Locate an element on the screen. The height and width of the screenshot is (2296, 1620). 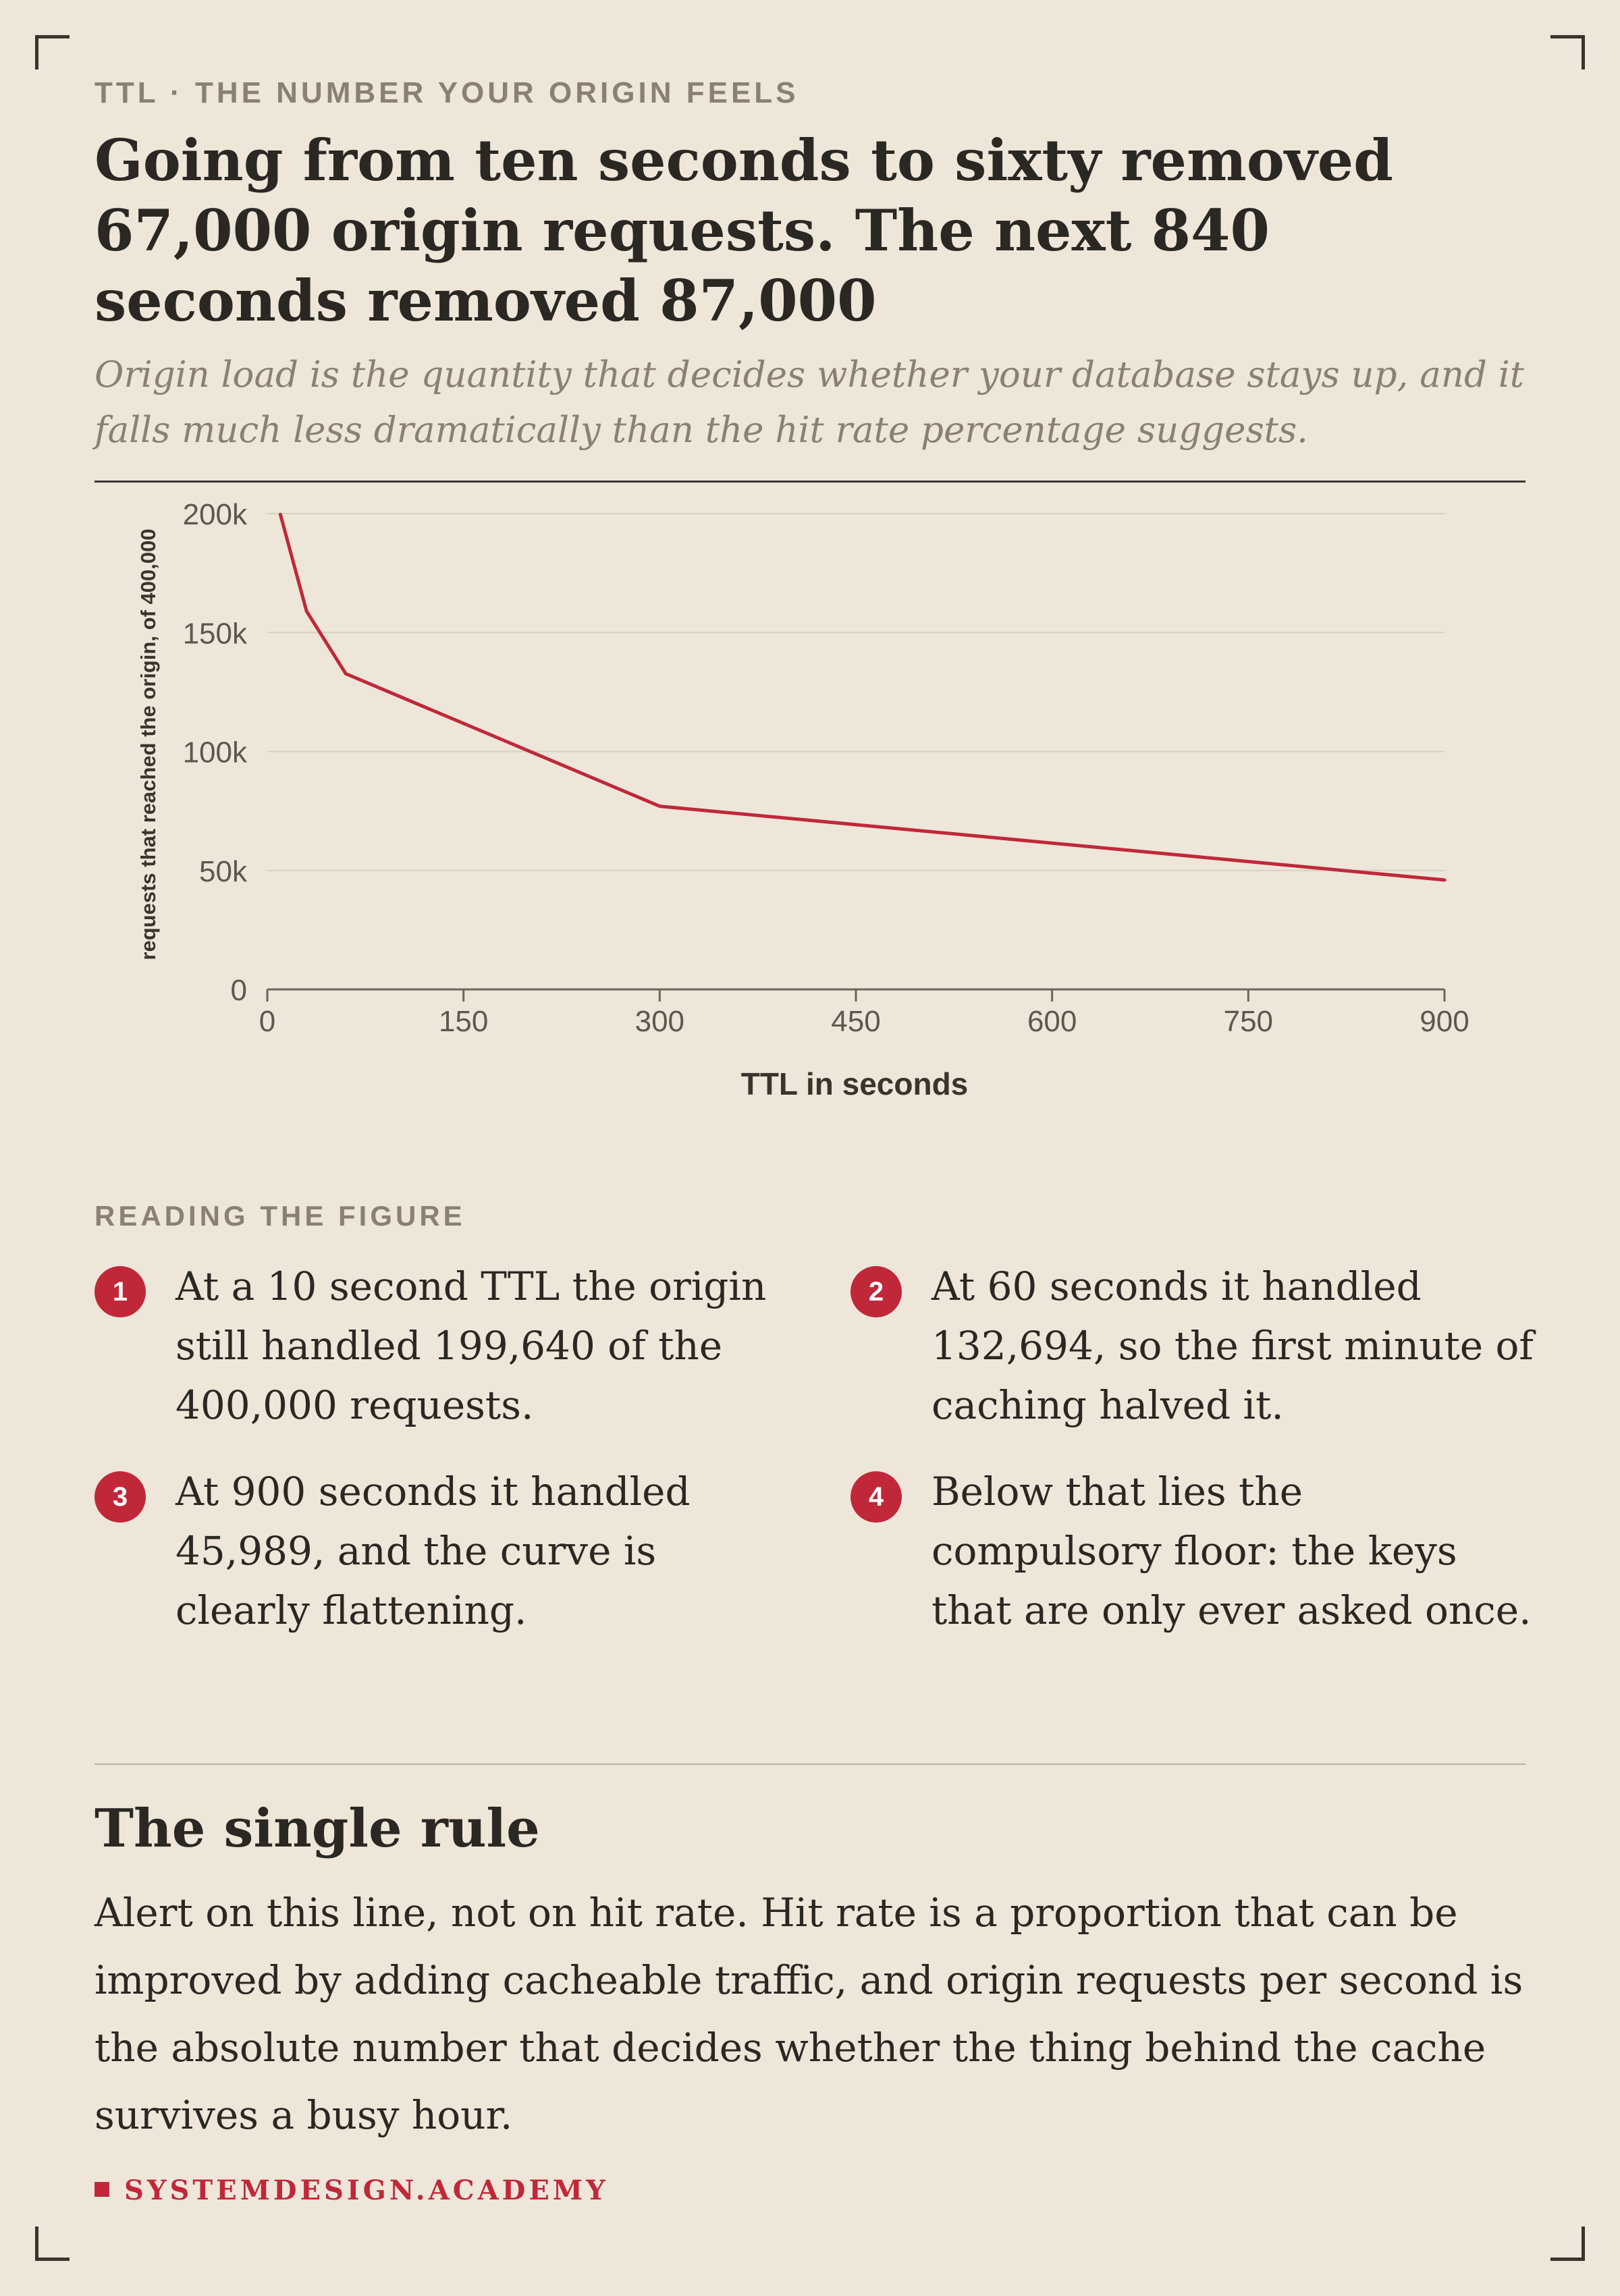
y-tick-label: 150k is located at coordinates (215, 633).